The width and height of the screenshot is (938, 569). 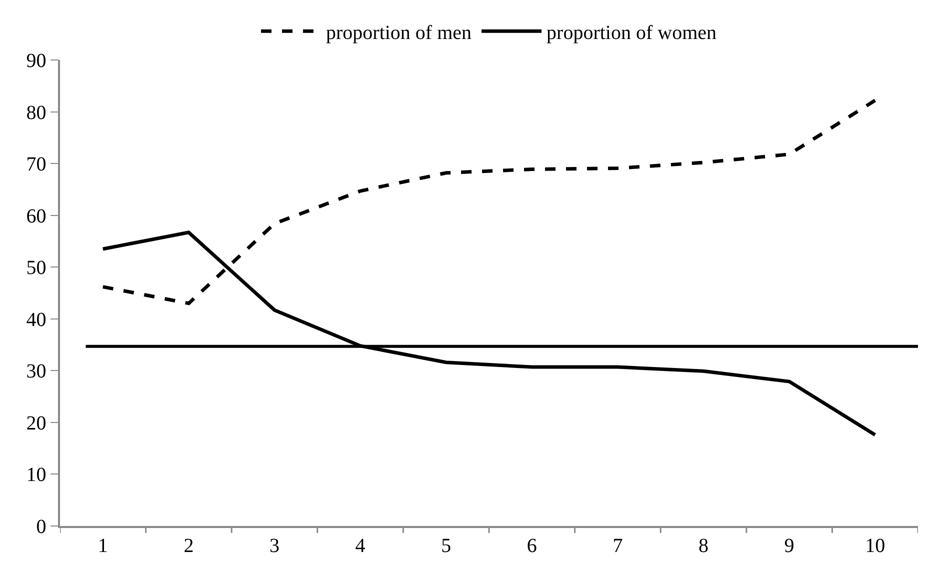 What do you see at coordinates (789, 545) in the screenshot?
I see `x-tick-label: 9` at bounding box center [789, 545].